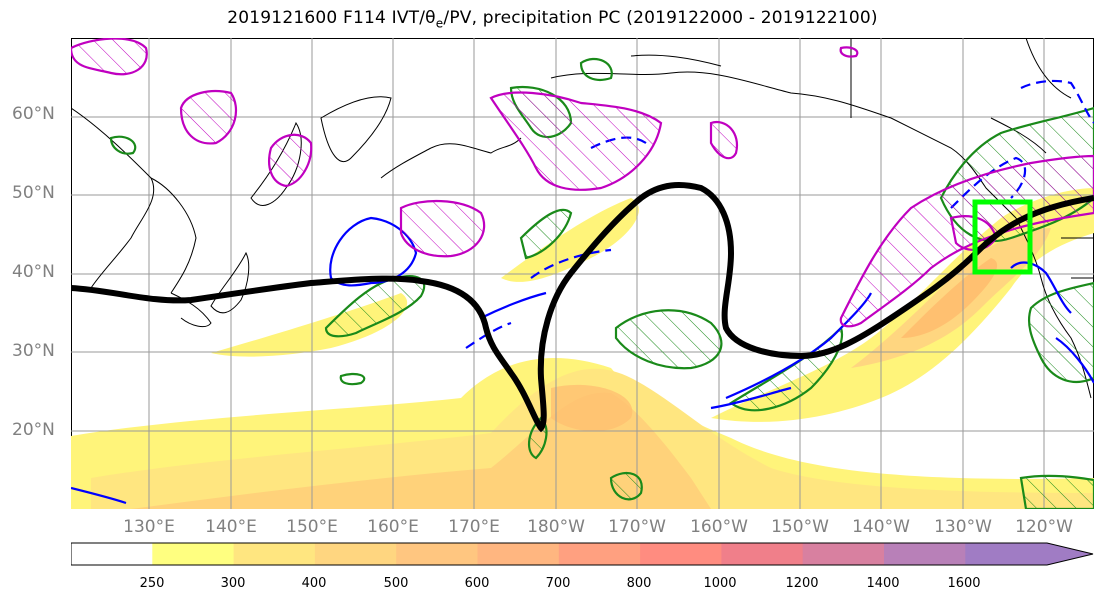 This screenshot has height=603, width=1105. What do you see at coordinates (33, 351) in the screenshot?
I see `lat-label-30n: 30°N` at bounding box center [33, 351].